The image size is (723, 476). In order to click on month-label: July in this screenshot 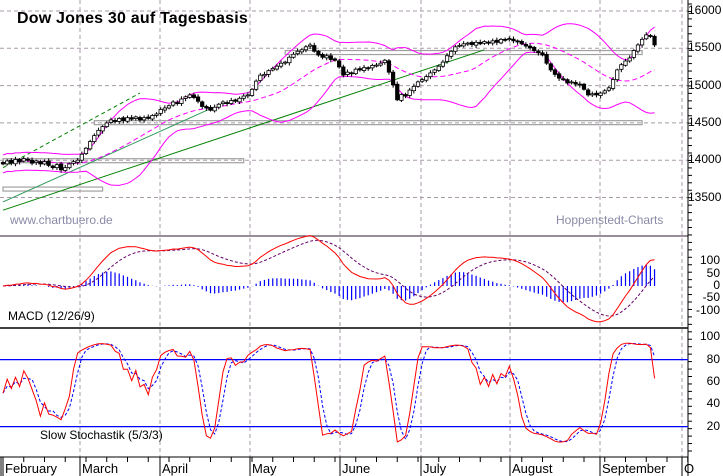, I will do `click(435, 468)`.